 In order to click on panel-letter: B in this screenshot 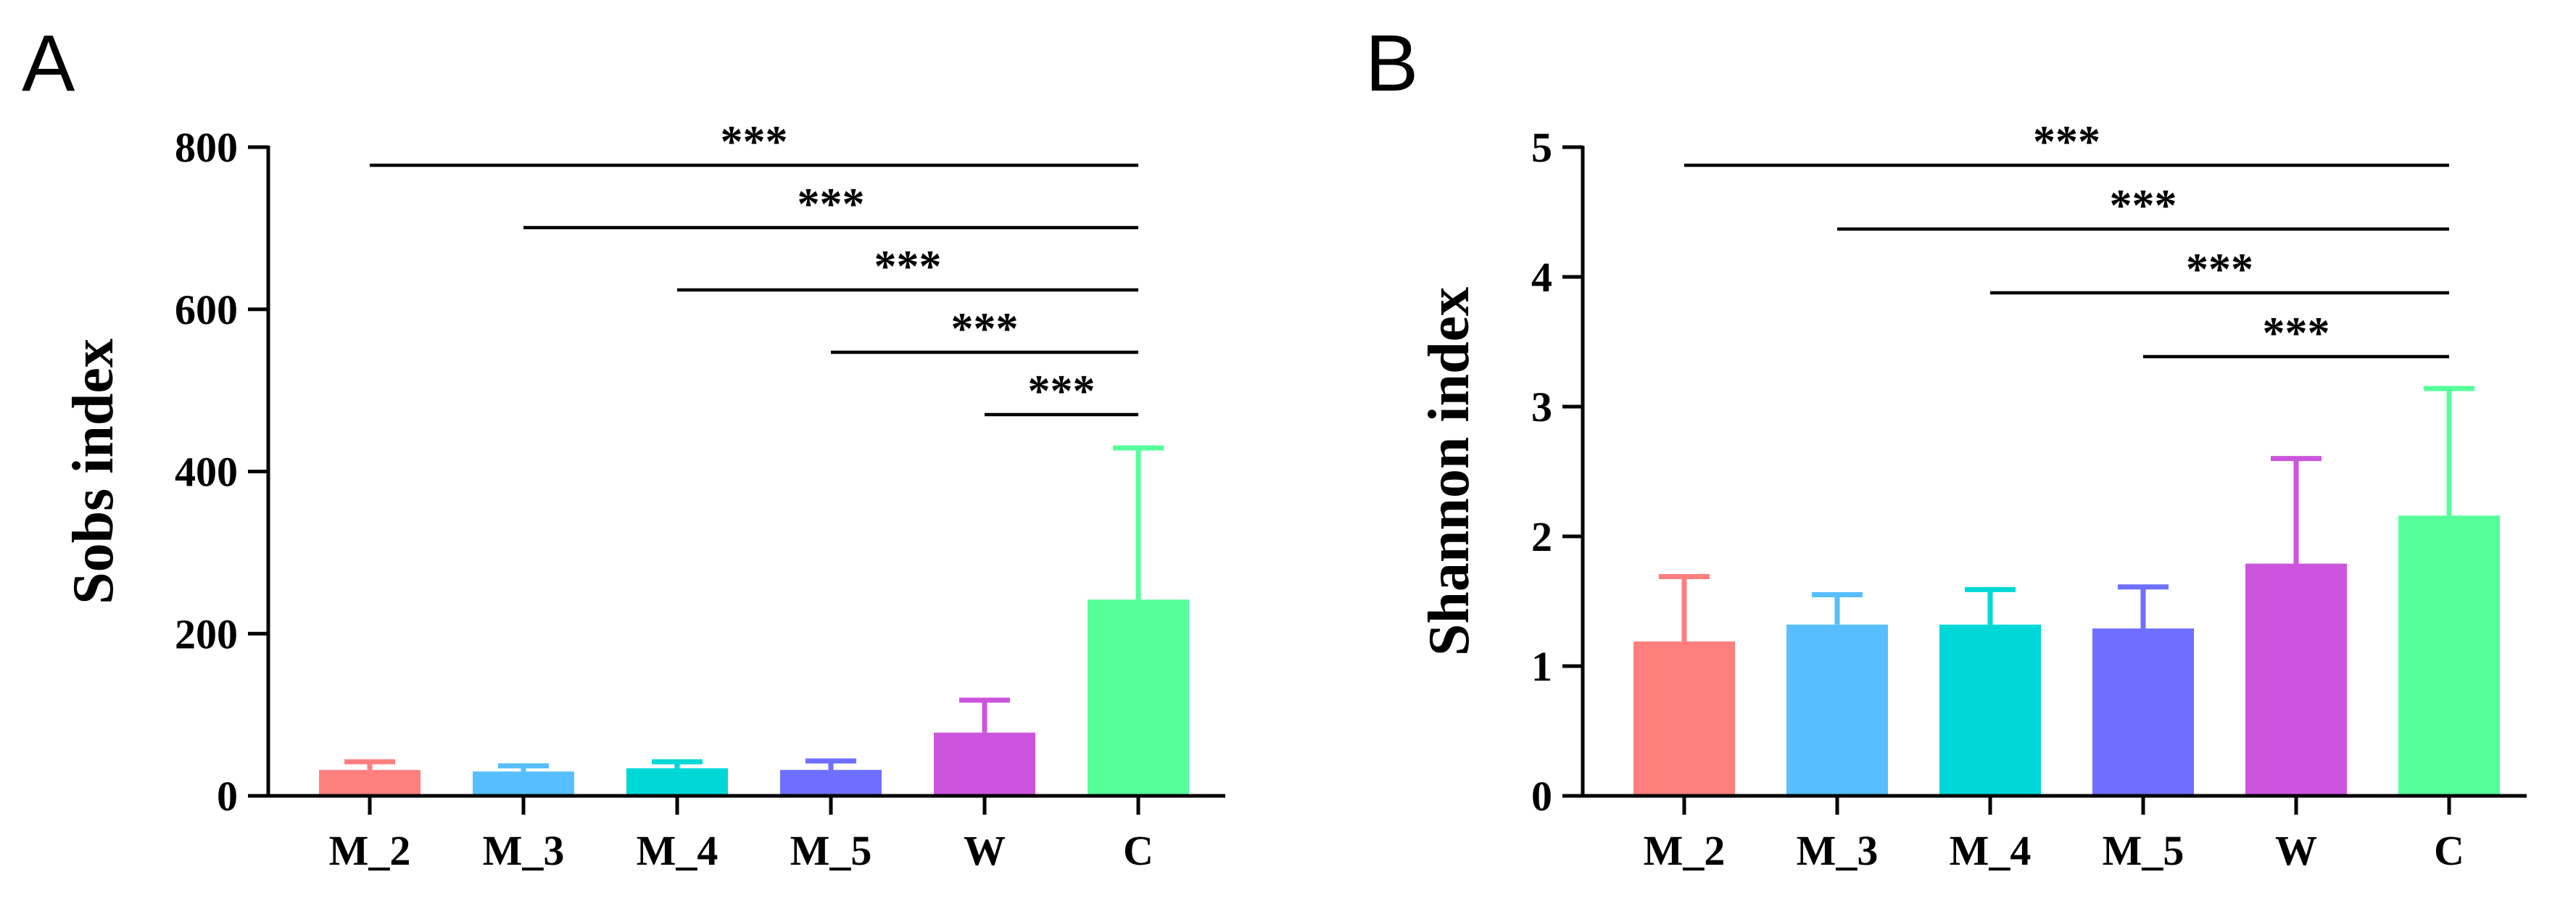, I will do `click(1392, 64)`.